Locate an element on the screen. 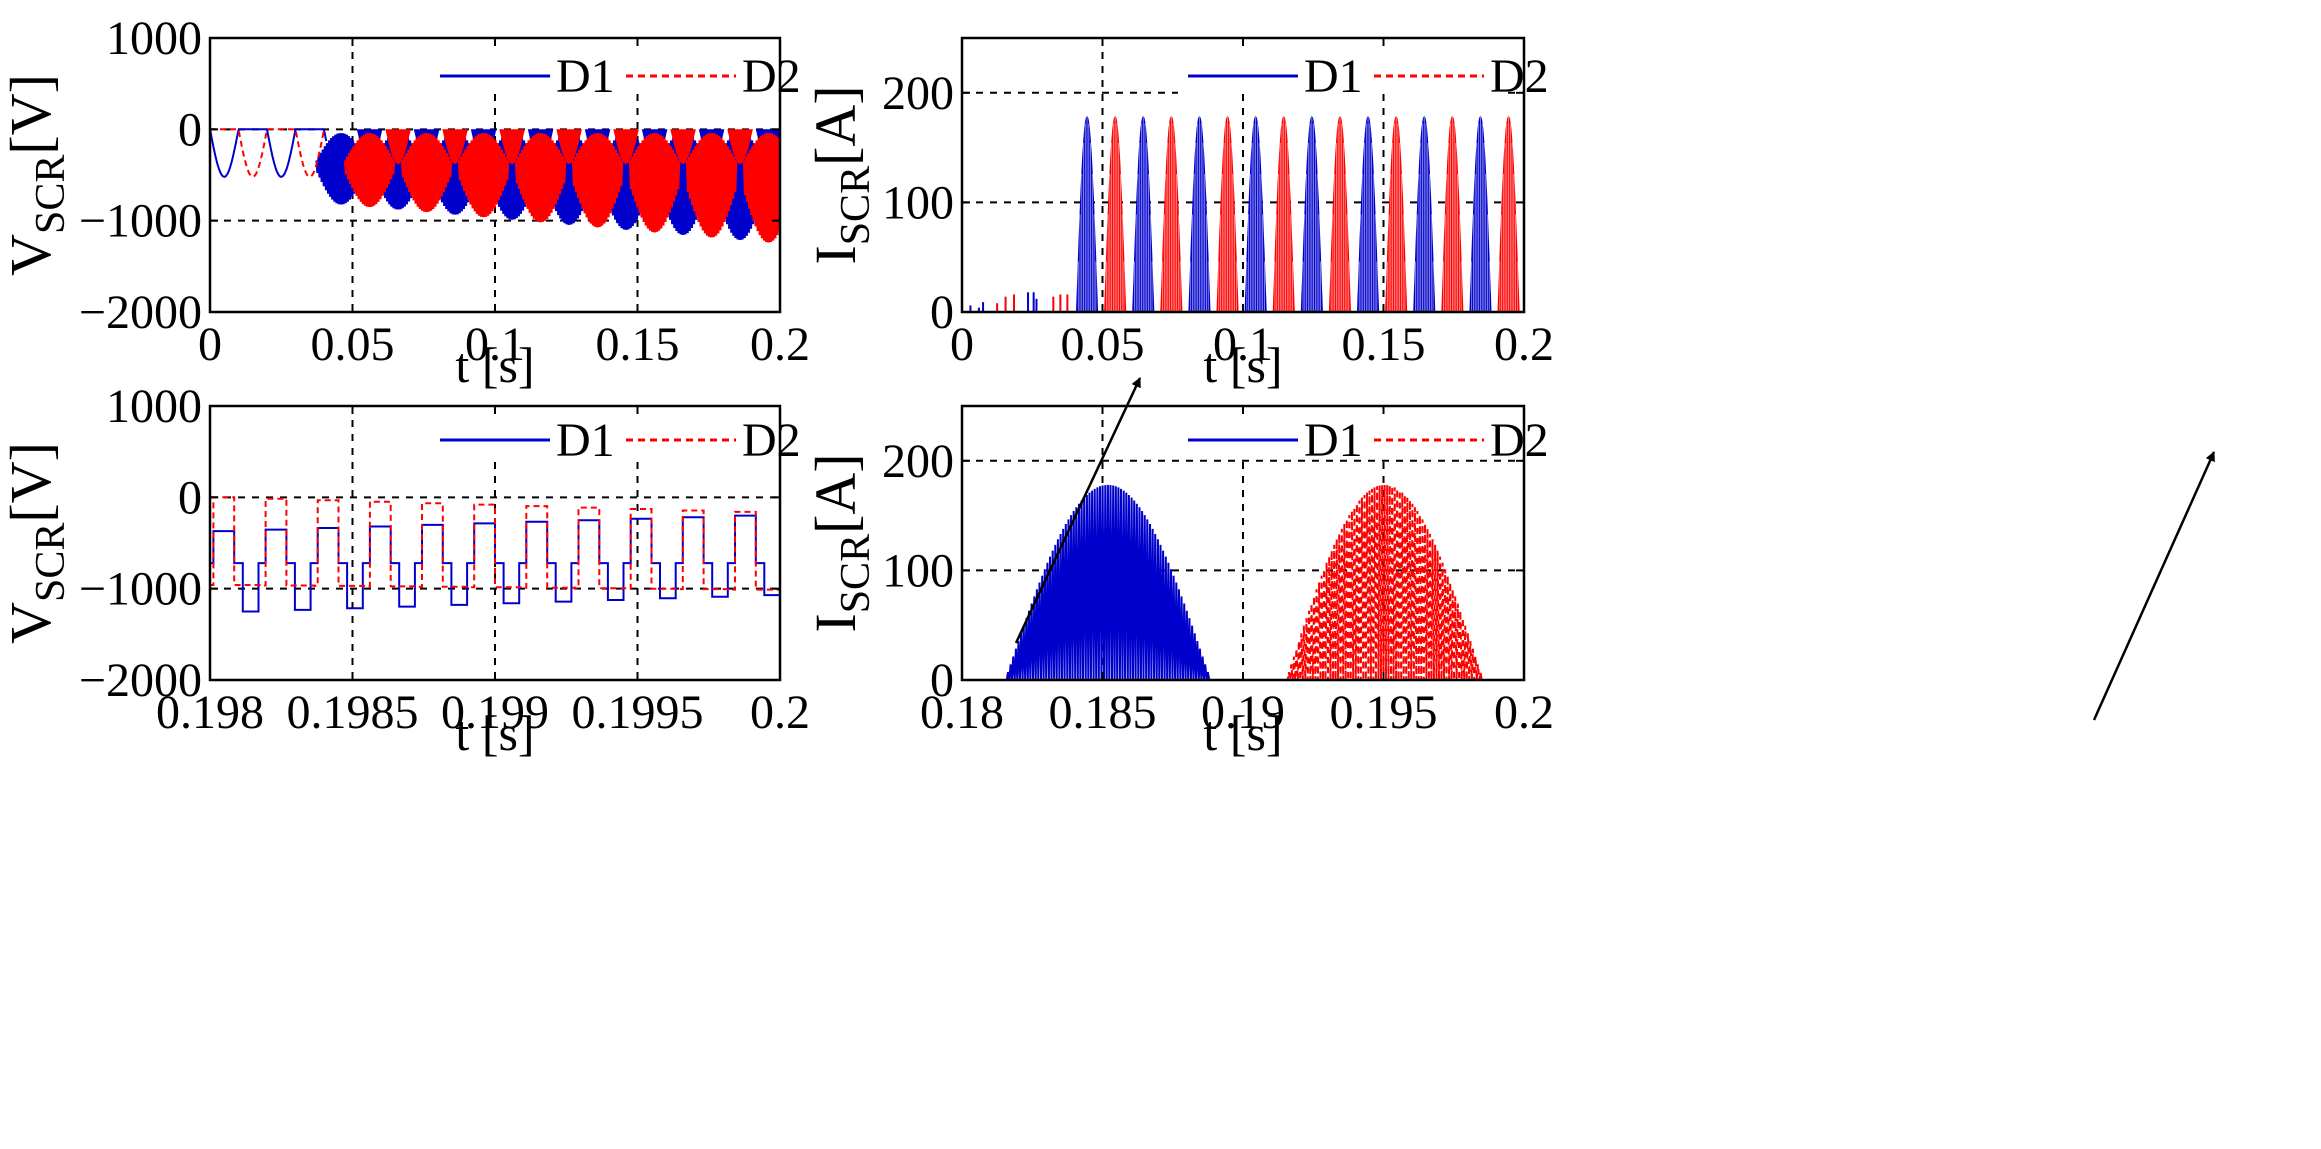  x-tick-label: 0.18 is located at coordinates (962, 712).